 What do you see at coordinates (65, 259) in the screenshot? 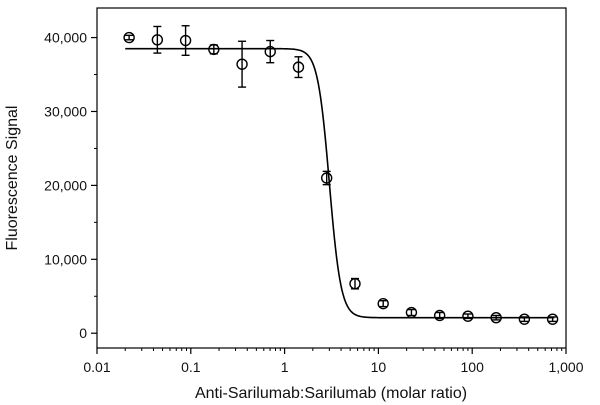
I see `y-tick-label: 10,000` at bounding box center [65, 259].